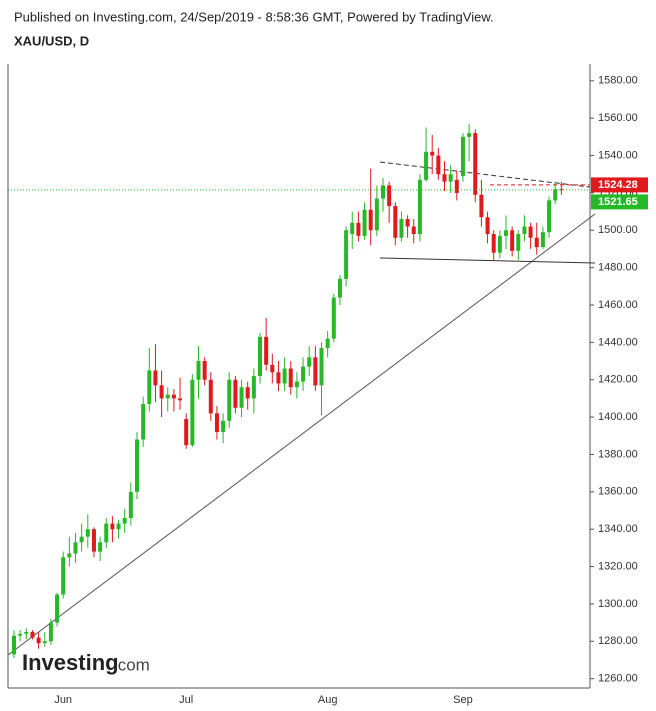 This screenshot has width=656, height=711. Describe the element at coordinates (131, 664) in the screenshot. I see `logo-suffix: .com` at that location.